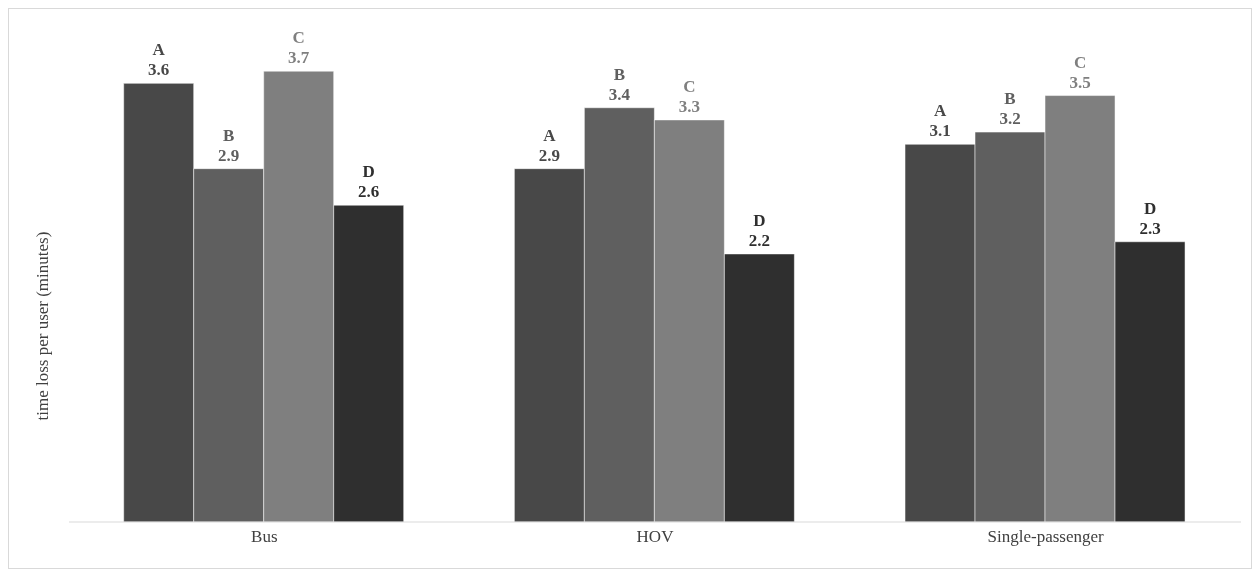 Image resolution: width=1260 pixels, height=577 pixels. Describe the element at coordinates (655, 537) in the screenshot. I see `x-tick-label: HOV` at that location.